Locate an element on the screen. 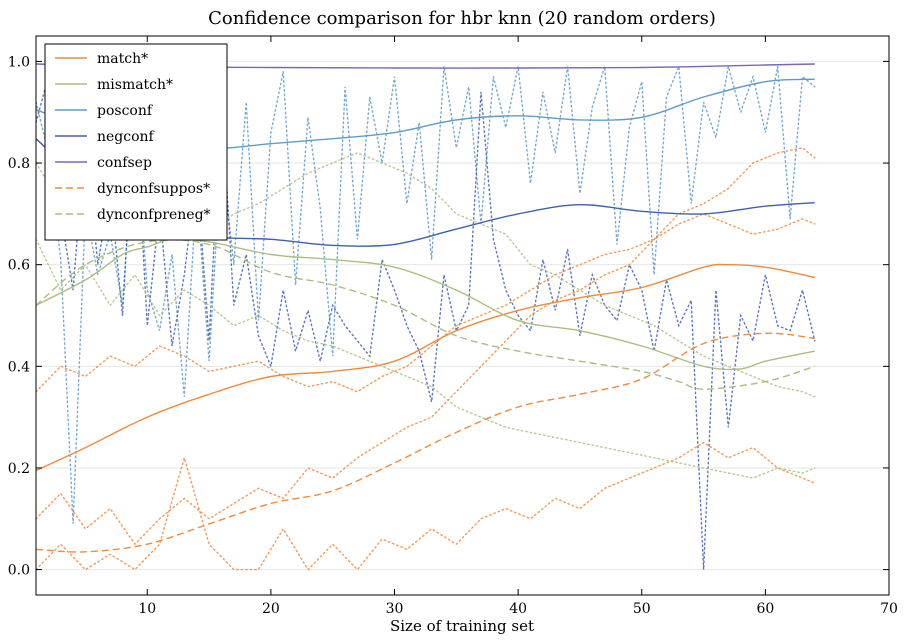 The height and width of the screenshot is (644, 906). legend-label: confsep is located at coordinates (124, 163).